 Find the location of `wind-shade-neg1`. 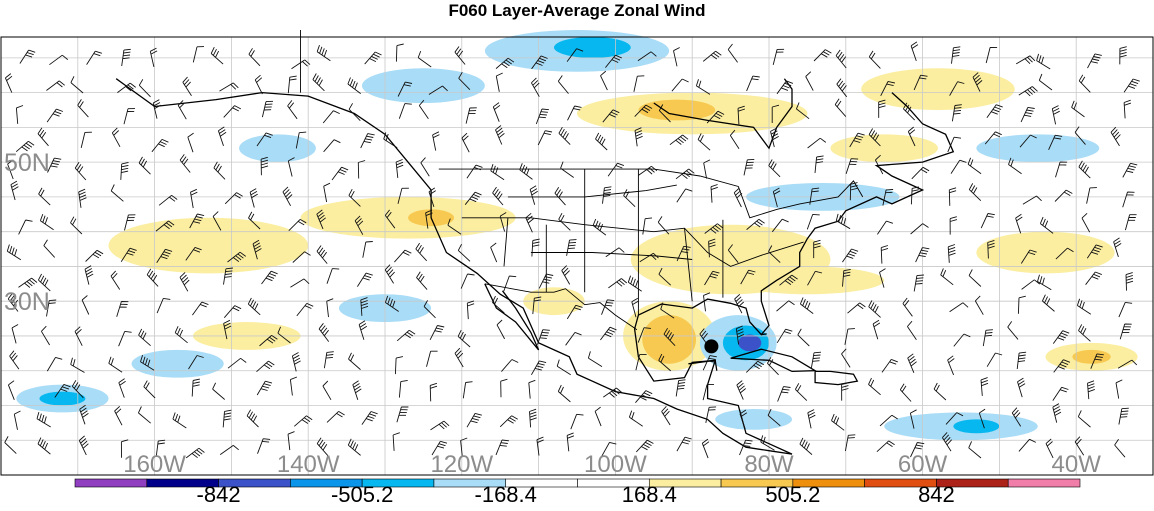

wind-shade-neg1 is located at coordinates (1038, 148).